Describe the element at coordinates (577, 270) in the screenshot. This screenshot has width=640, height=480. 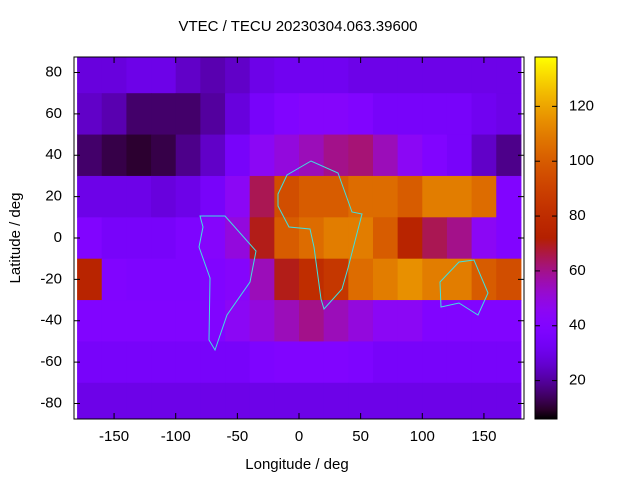
I see `colorbar-tick-label: 60` at that location.